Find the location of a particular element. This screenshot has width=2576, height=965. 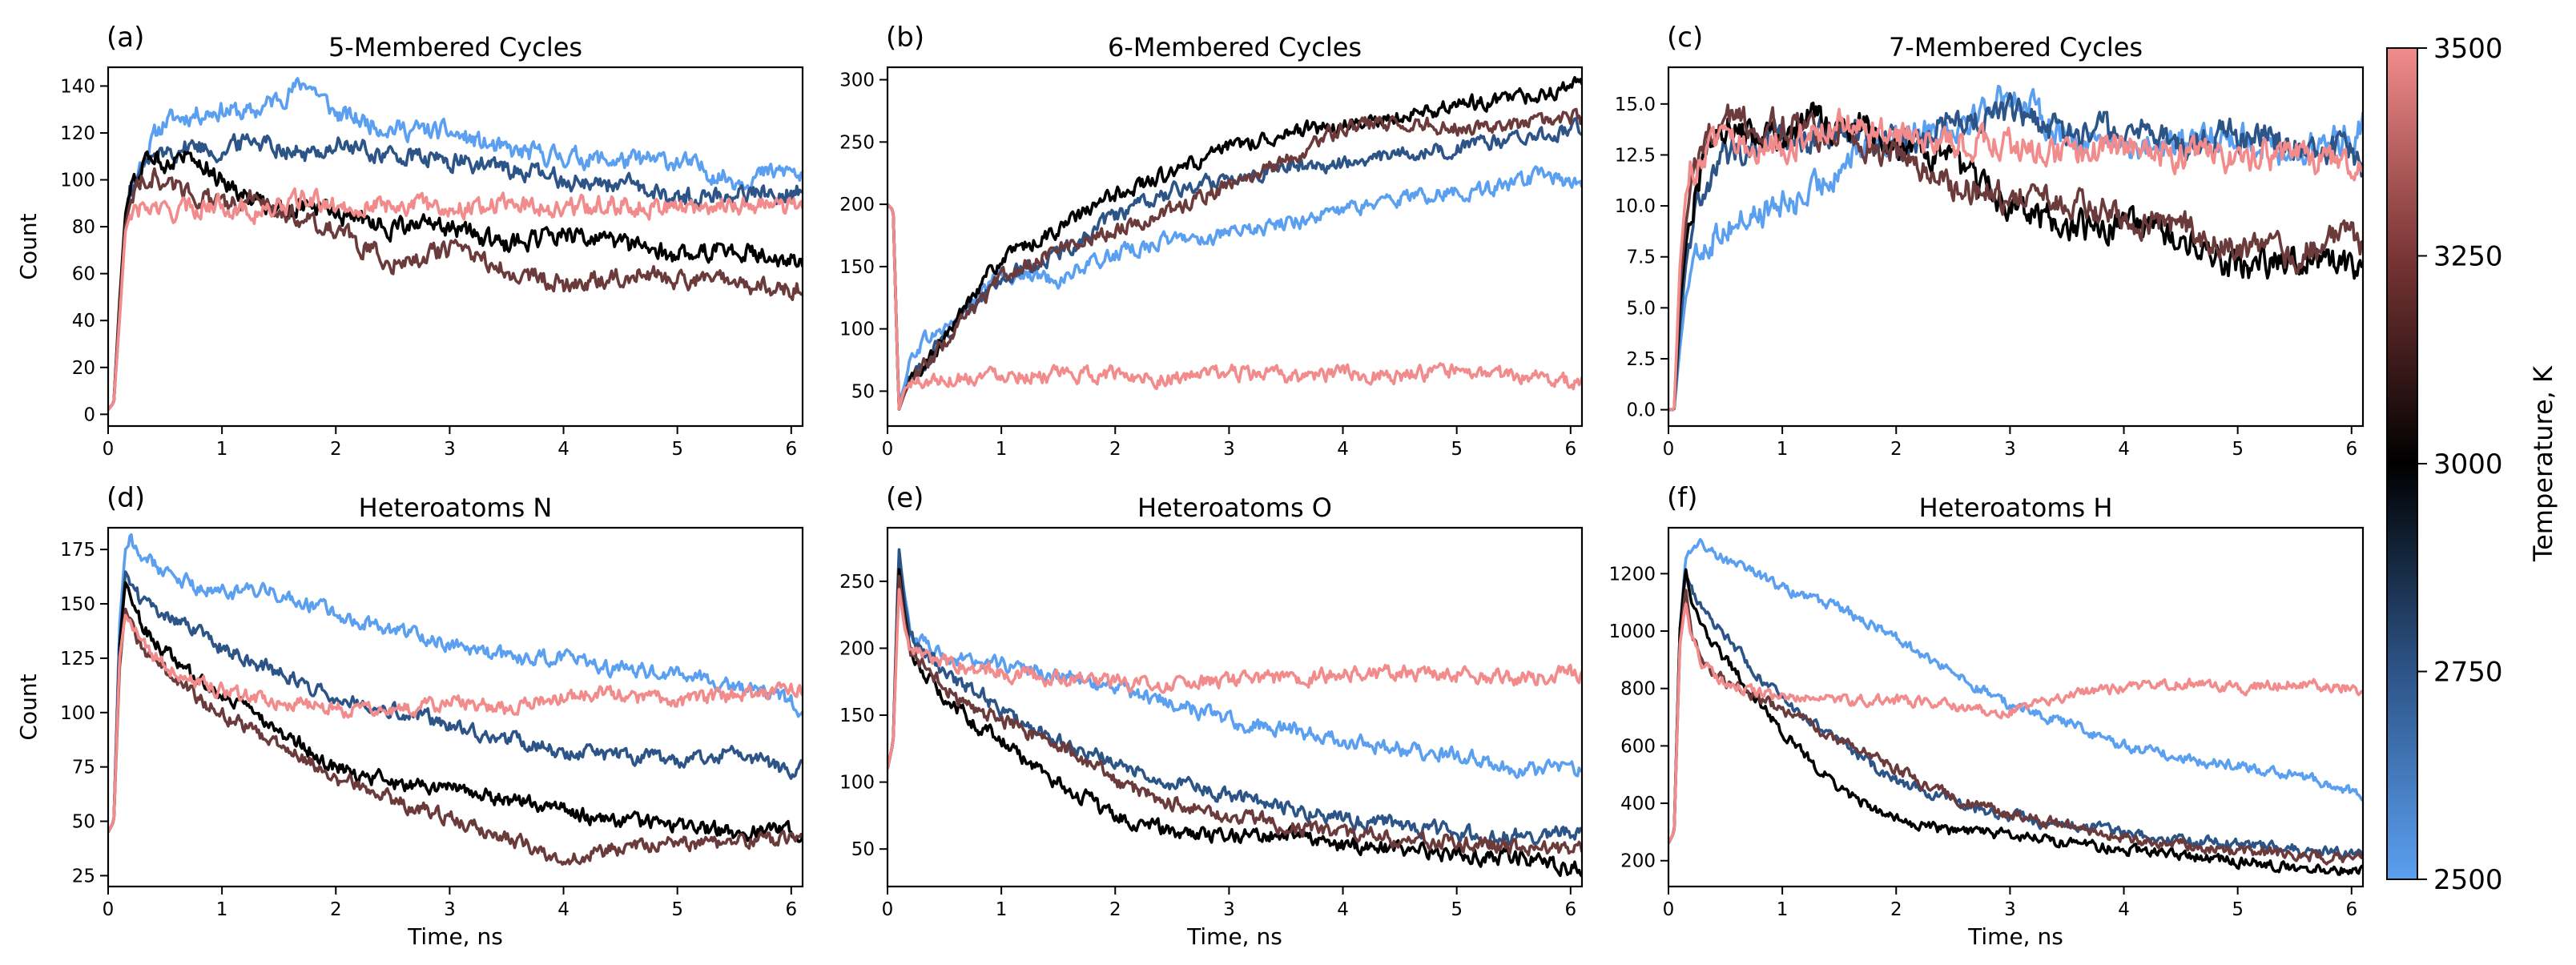

y-tick-label: 400 is located at coordinates (1638, 804).